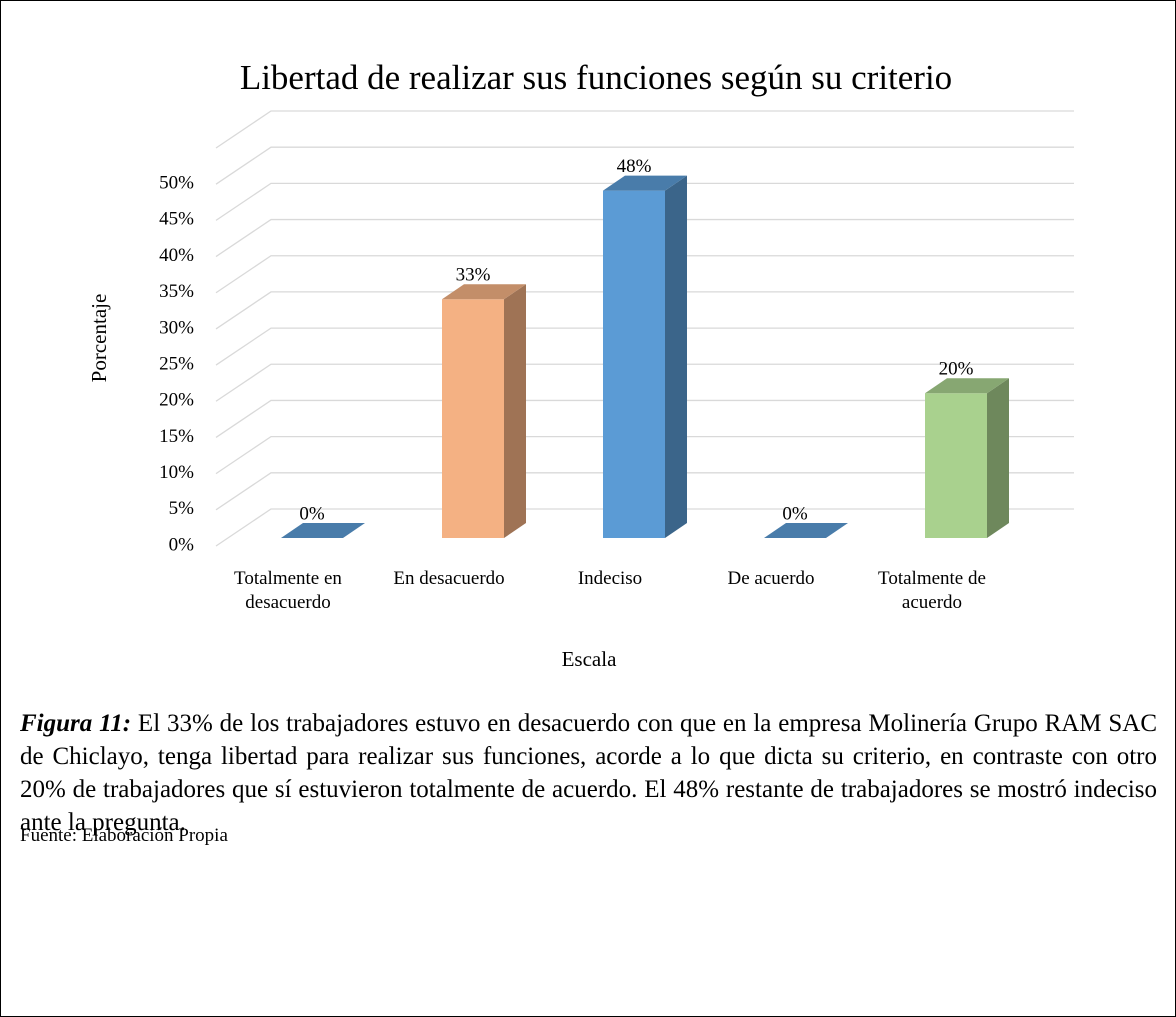 This screenshot has width=1176, height=1017. What do you see at coordinates (182, 544) in the screenshot?
I see `y-tick-label: 0%` at bounding box center [182, 544].